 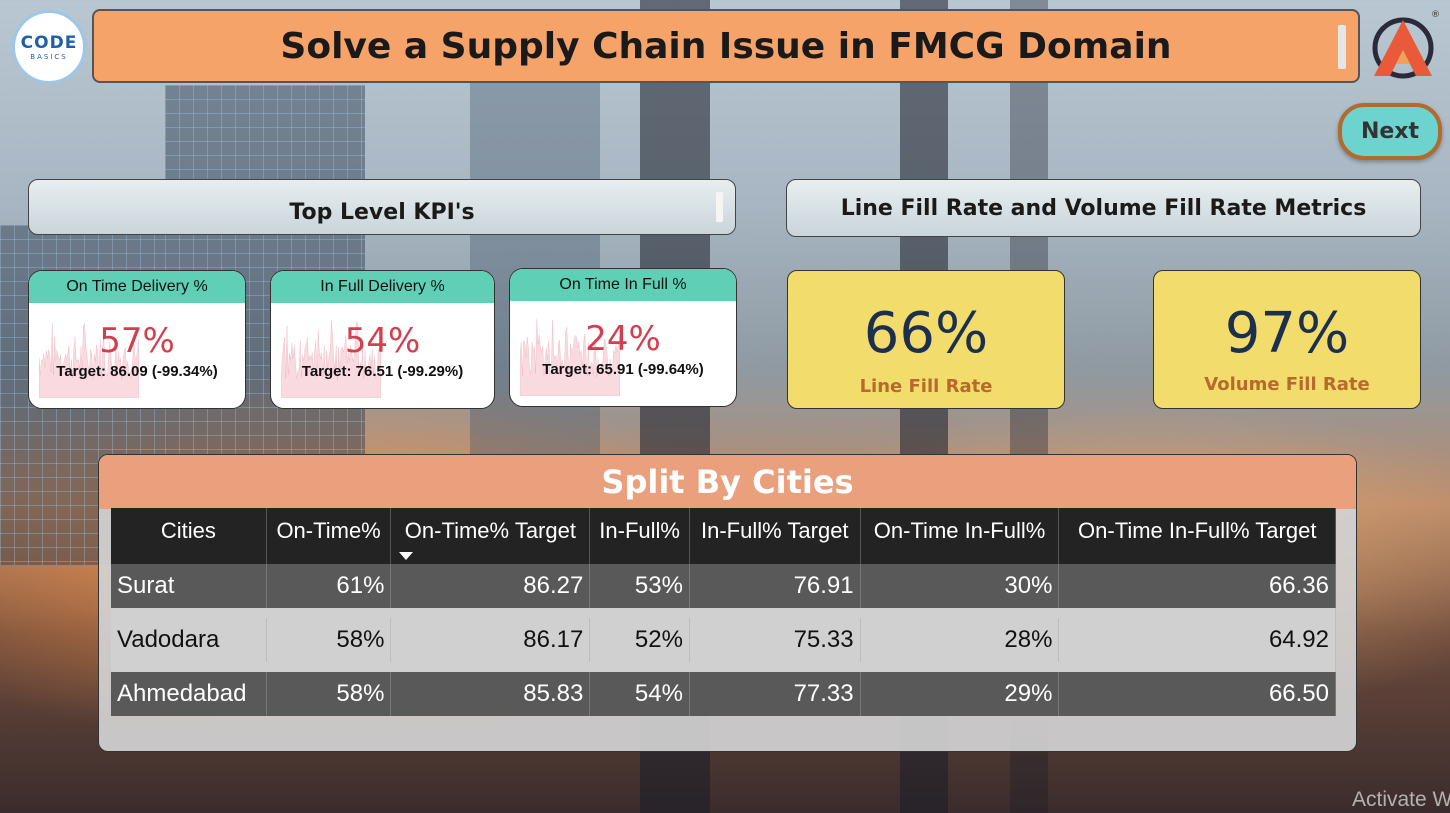 What do you see at coordinates (1287, 333) in the screenshot?
I see `volume-fill-rate-value: 97%` at bounding box center [1287, 333].